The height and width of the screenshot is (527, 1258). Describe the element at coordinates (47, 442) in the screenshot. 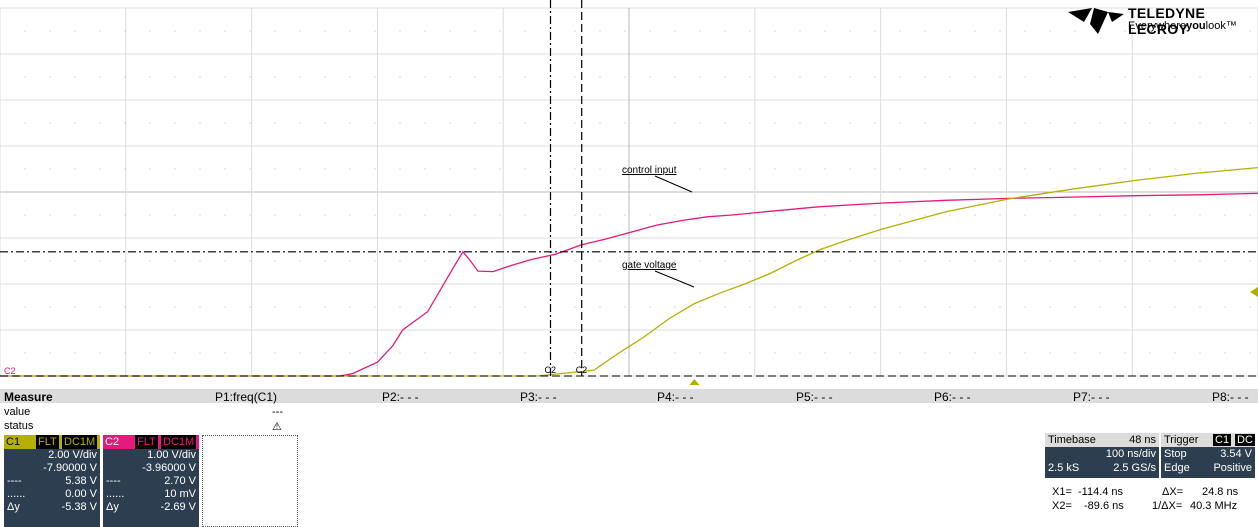

I see `c1-flt-tag: FLT` at that location.